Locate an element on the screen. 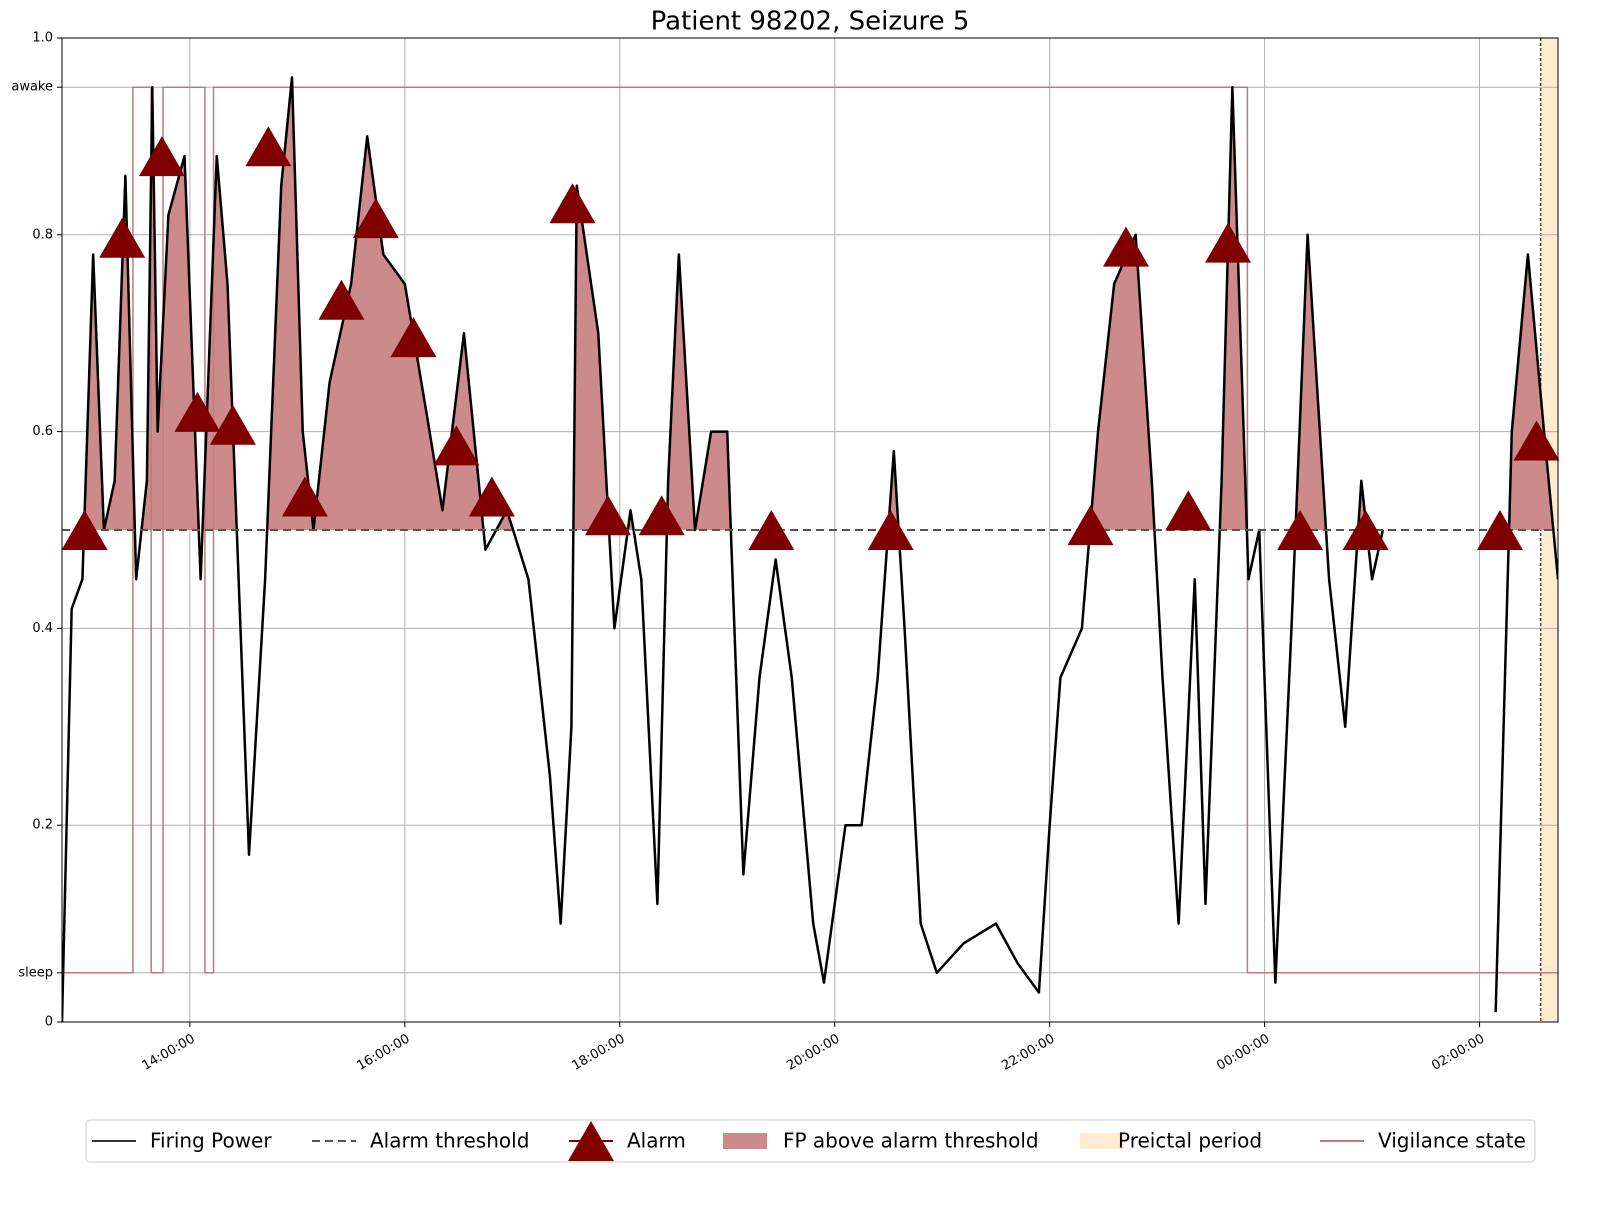 The height and width of the screenshot is (1216, 1624). firing-power-line is located at coordinates (1526, 633).